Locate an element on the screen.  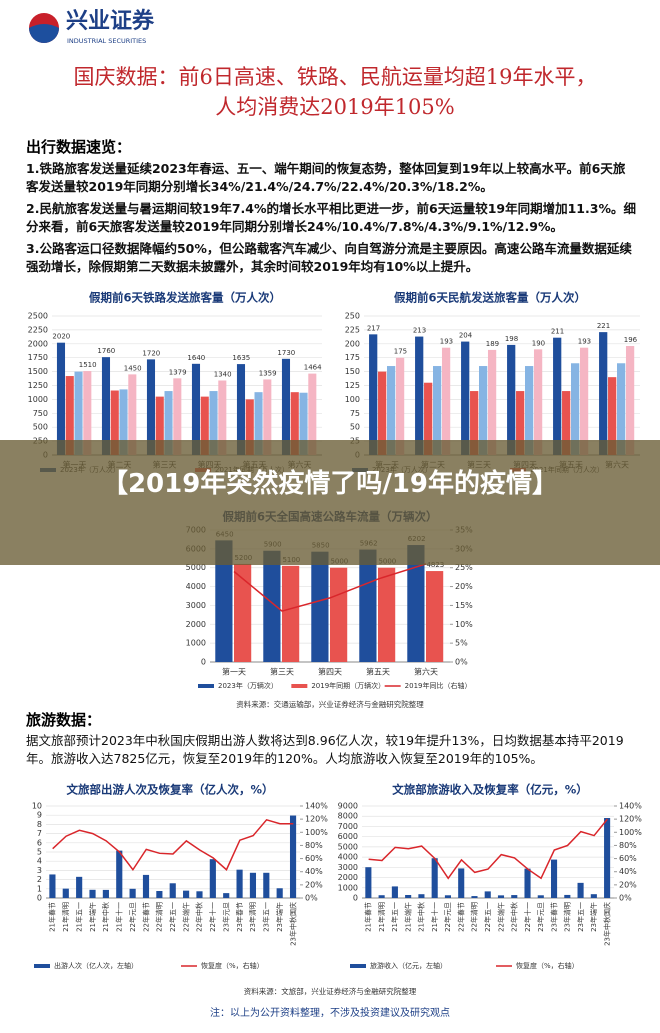
y-tick-label: 75 is located at coordinates (355, 413).